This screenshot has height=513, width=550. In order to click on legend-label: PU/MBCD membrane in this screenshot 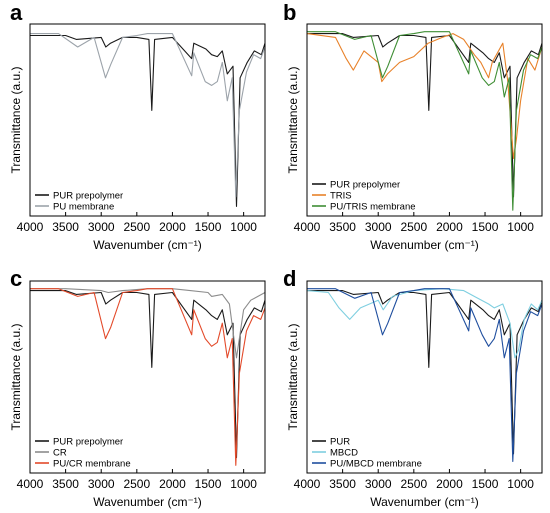, I will do `click(376, 464)`.